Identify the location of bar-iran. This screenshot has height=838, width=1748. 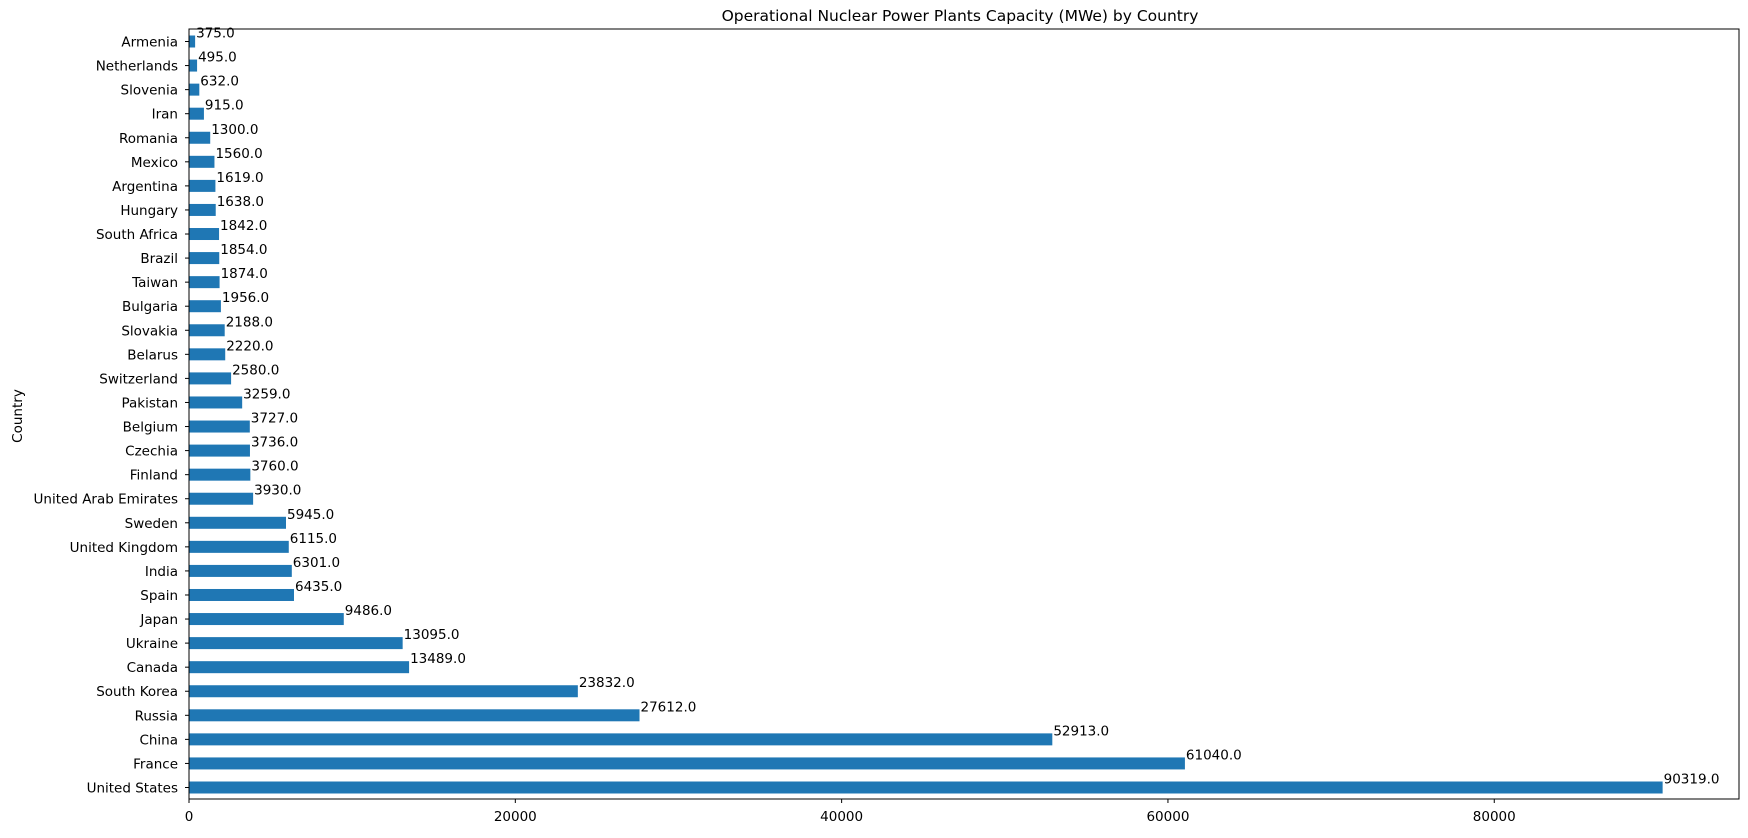
(196, 113).